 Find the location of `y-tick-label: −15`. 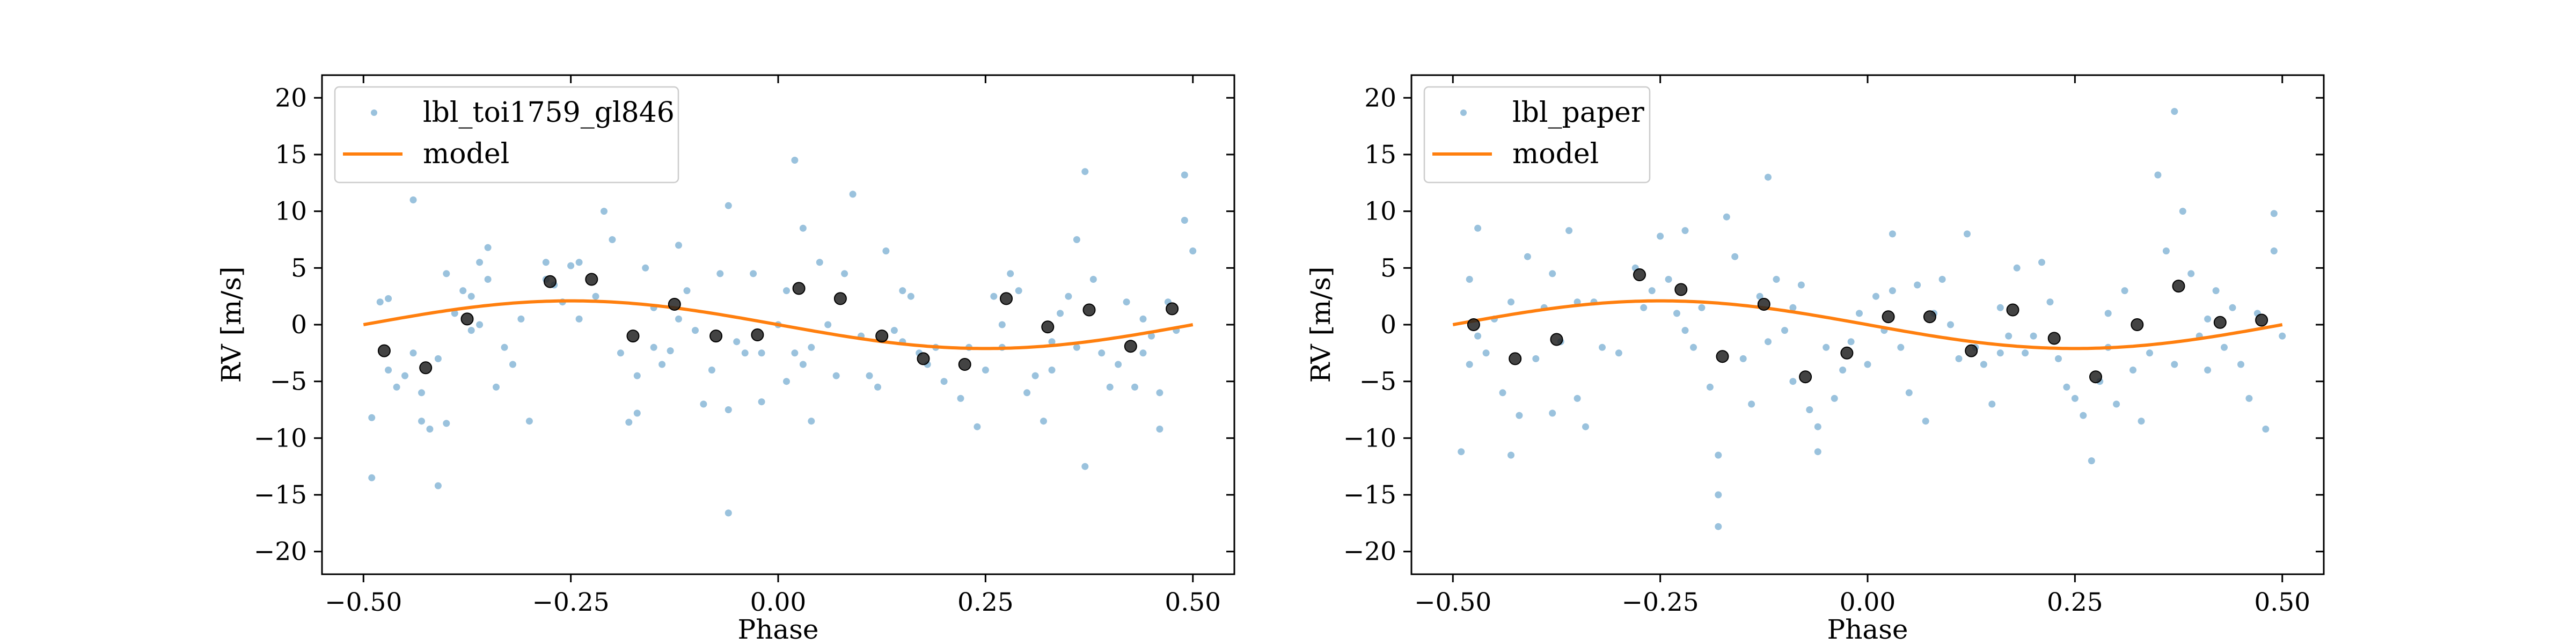

y-tick-label: −15 is located at coordinates (1369, 495).